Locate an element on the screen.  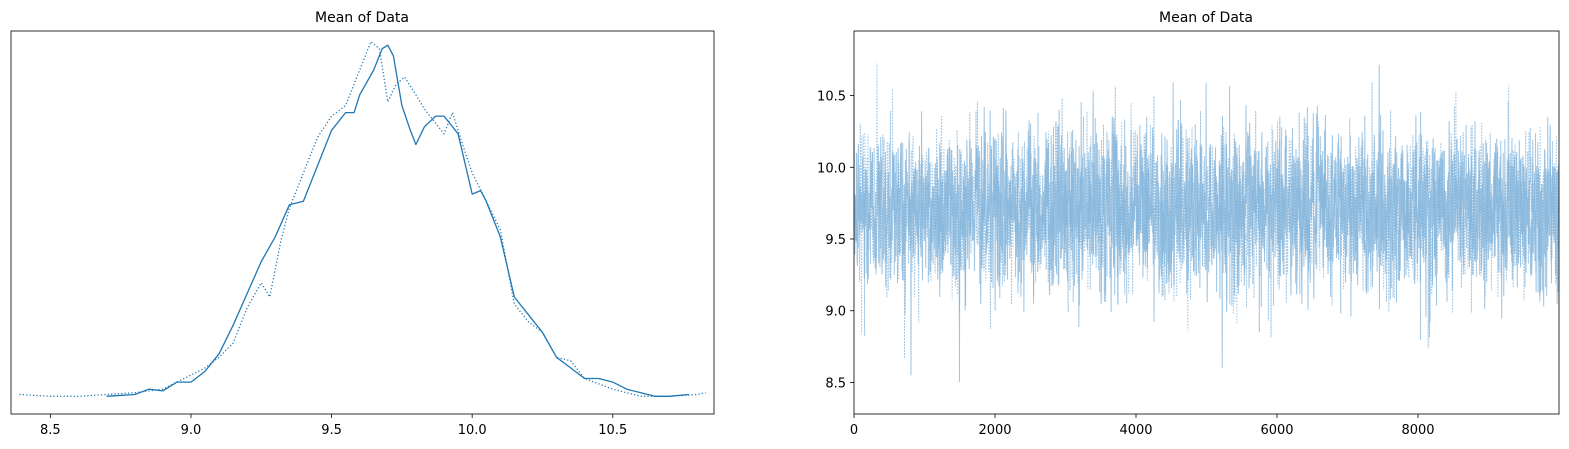
trace-y-tick-label: 8.5 is located at coordinates (835, 383).